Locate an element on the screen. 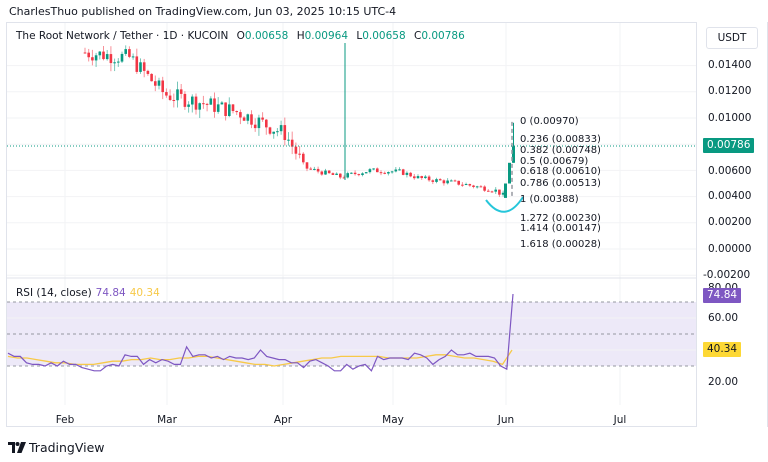 The image size is (768, 462). fib-level-1414: 1.414 (0.00147) is located at coordinates (560, 228).